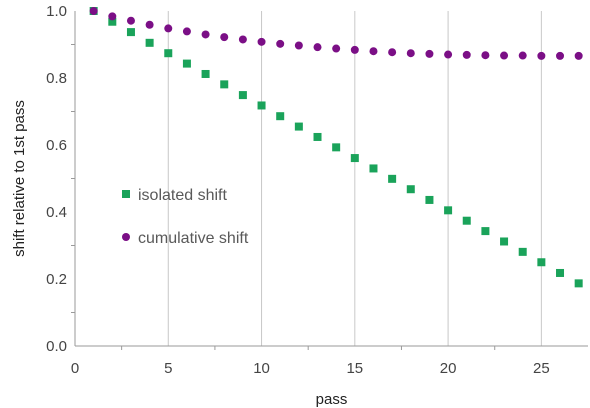  Describe the element at coordinates (56, 279) in the screenshot. I see `y-tick-label-1: 0.2` at that location.